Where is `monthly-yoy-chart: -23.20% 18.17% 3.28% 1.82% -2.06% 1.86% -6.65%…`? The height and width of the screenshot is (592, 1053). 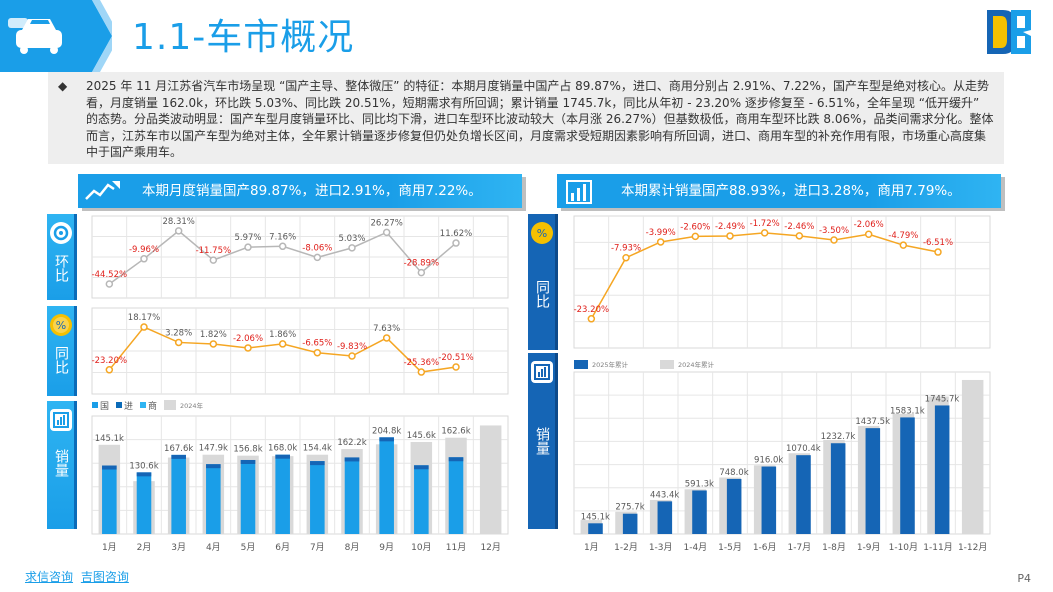
monthly-yoy-chart: -23.20% 18.17% 3.28% 1.82% -2.06% 1.86% -6.65%… is located at coordinates (300, 351).